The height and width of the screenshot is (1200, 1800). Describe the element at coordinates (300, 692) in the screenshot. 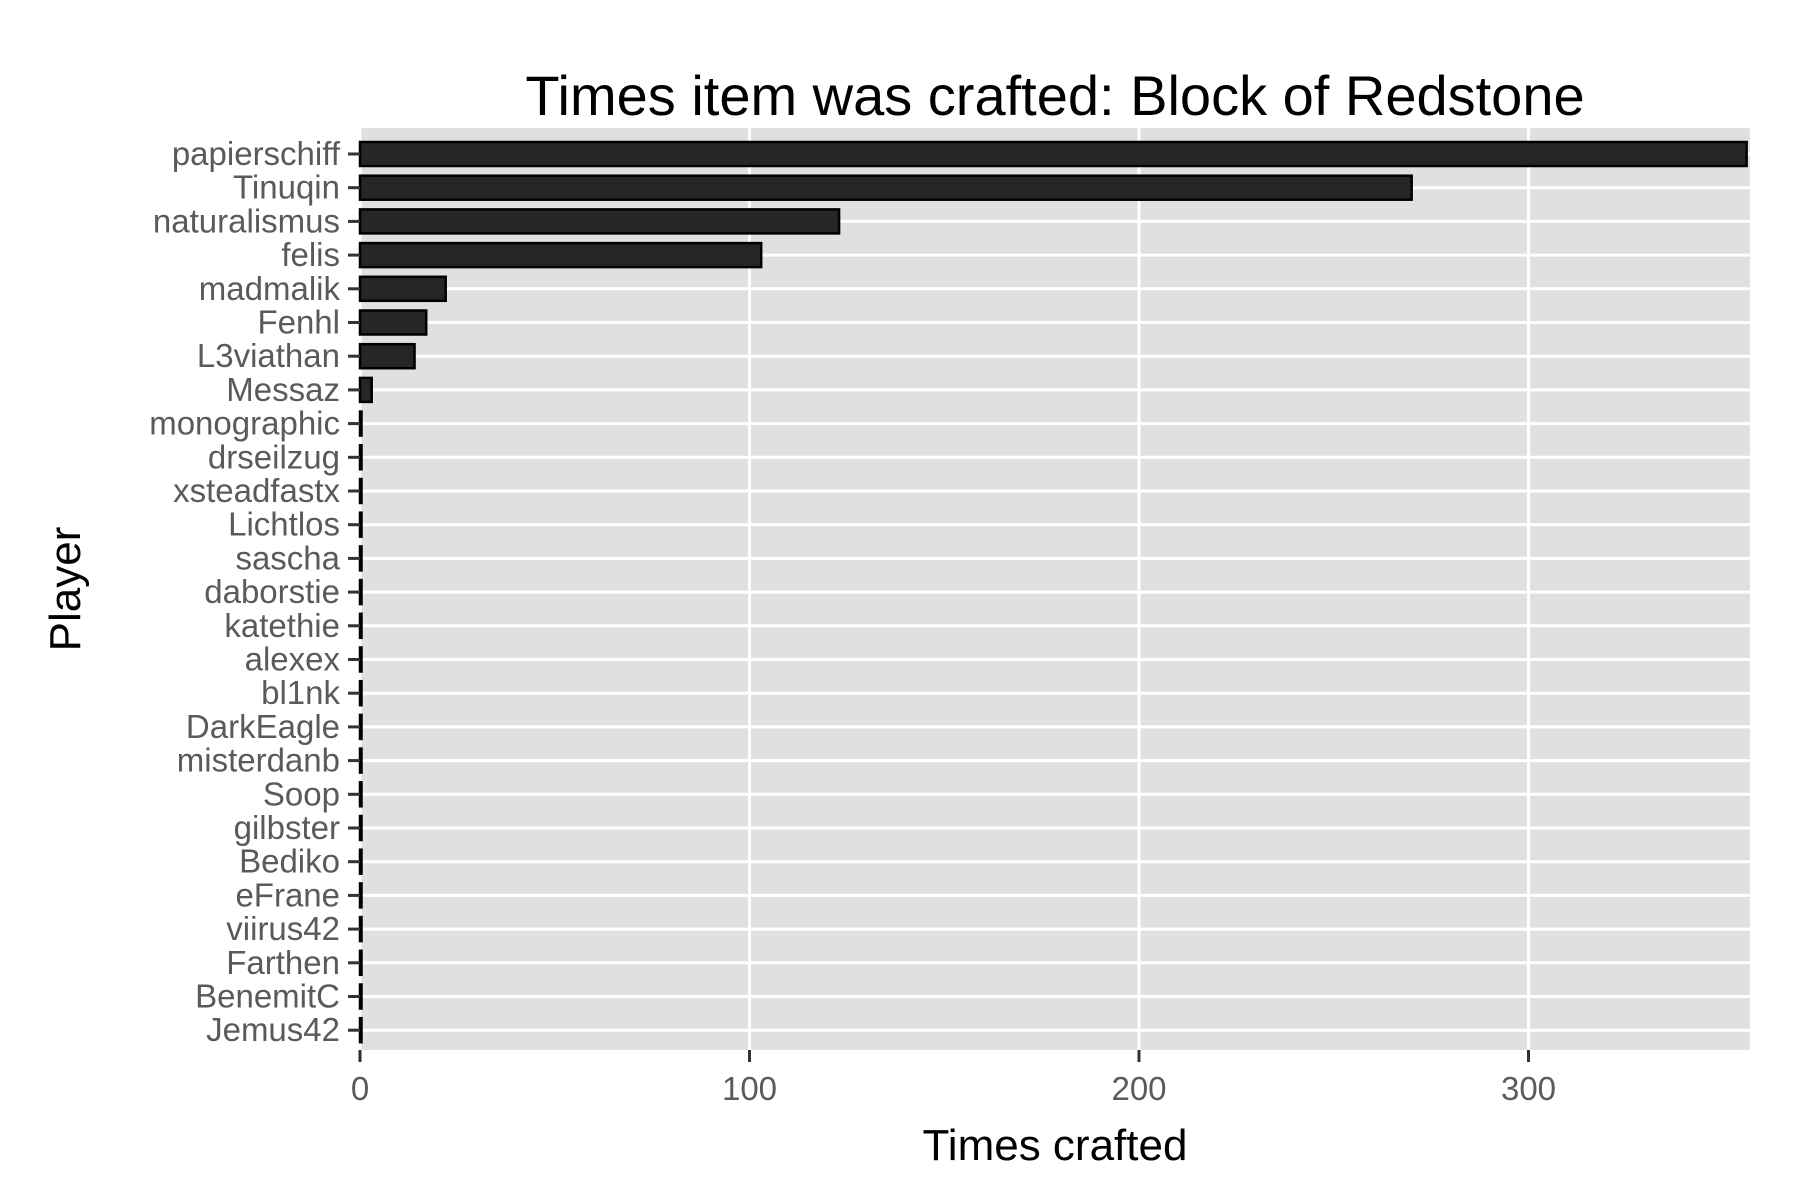

I see `y-tick-label: bl1nk` at that location.